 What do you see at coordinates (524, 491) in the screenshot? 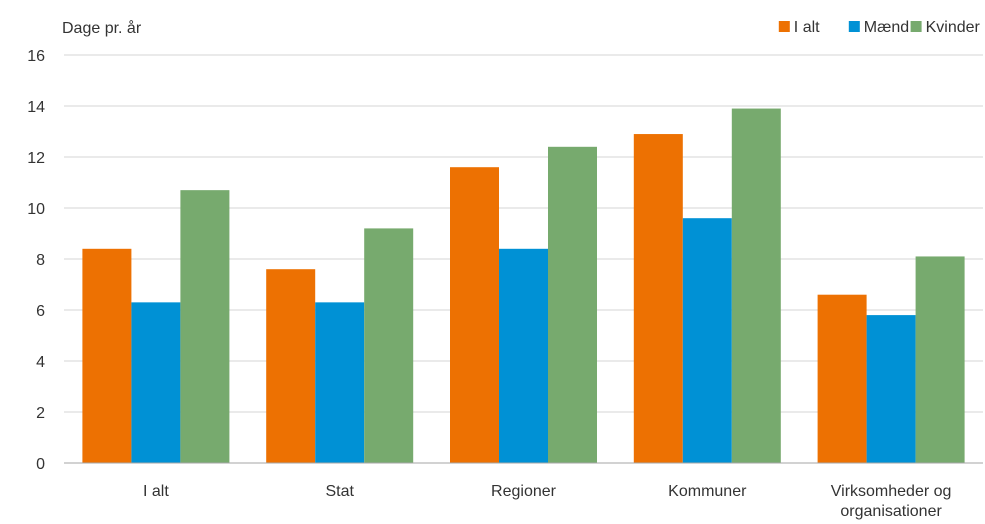
I see `x-tick-label: Regioner` at bounding box center [524, 491].